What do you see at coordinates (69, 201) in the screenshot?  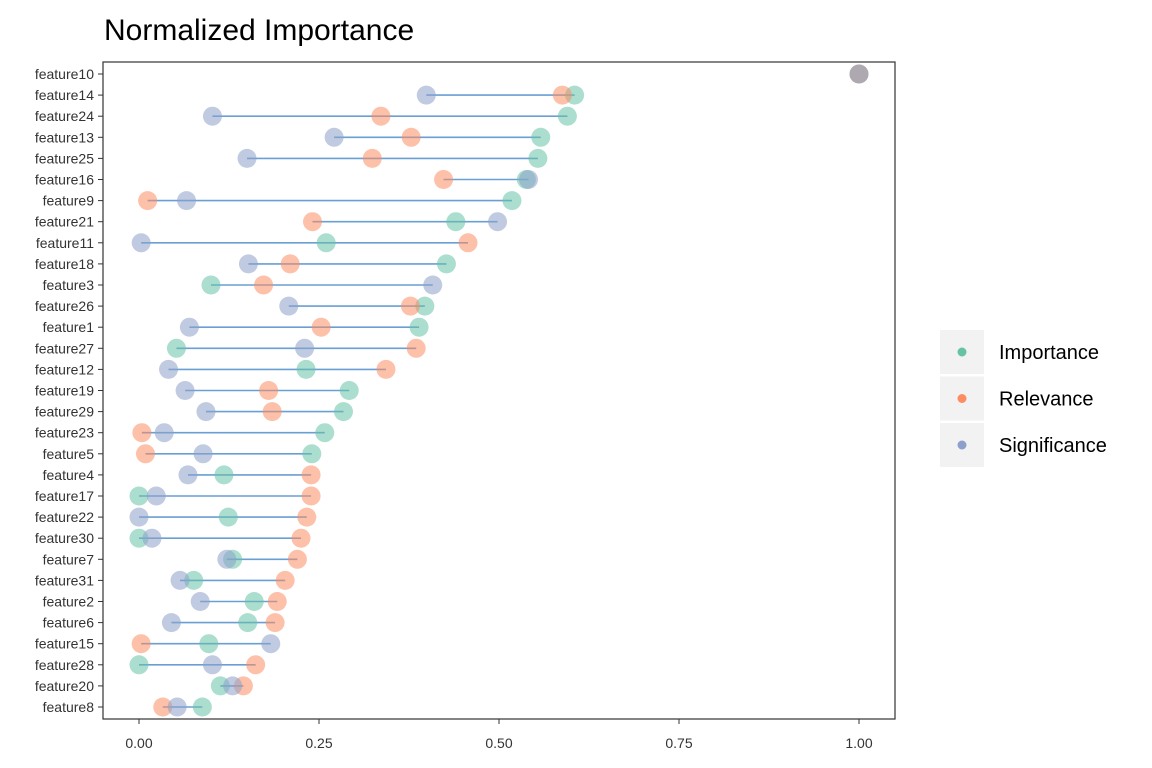 I see `y-tick-label: feature9` at bounding box center [69, 201].